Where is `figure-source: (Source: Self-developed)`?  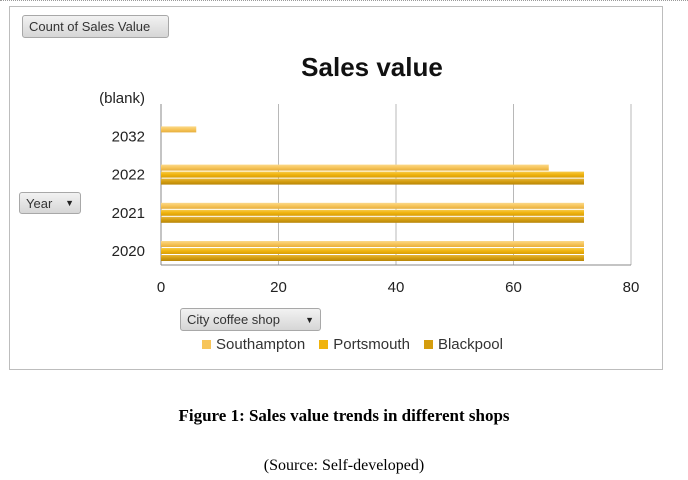
figure-source: (Source: Self-developed) is located at coordinates (344, 465).